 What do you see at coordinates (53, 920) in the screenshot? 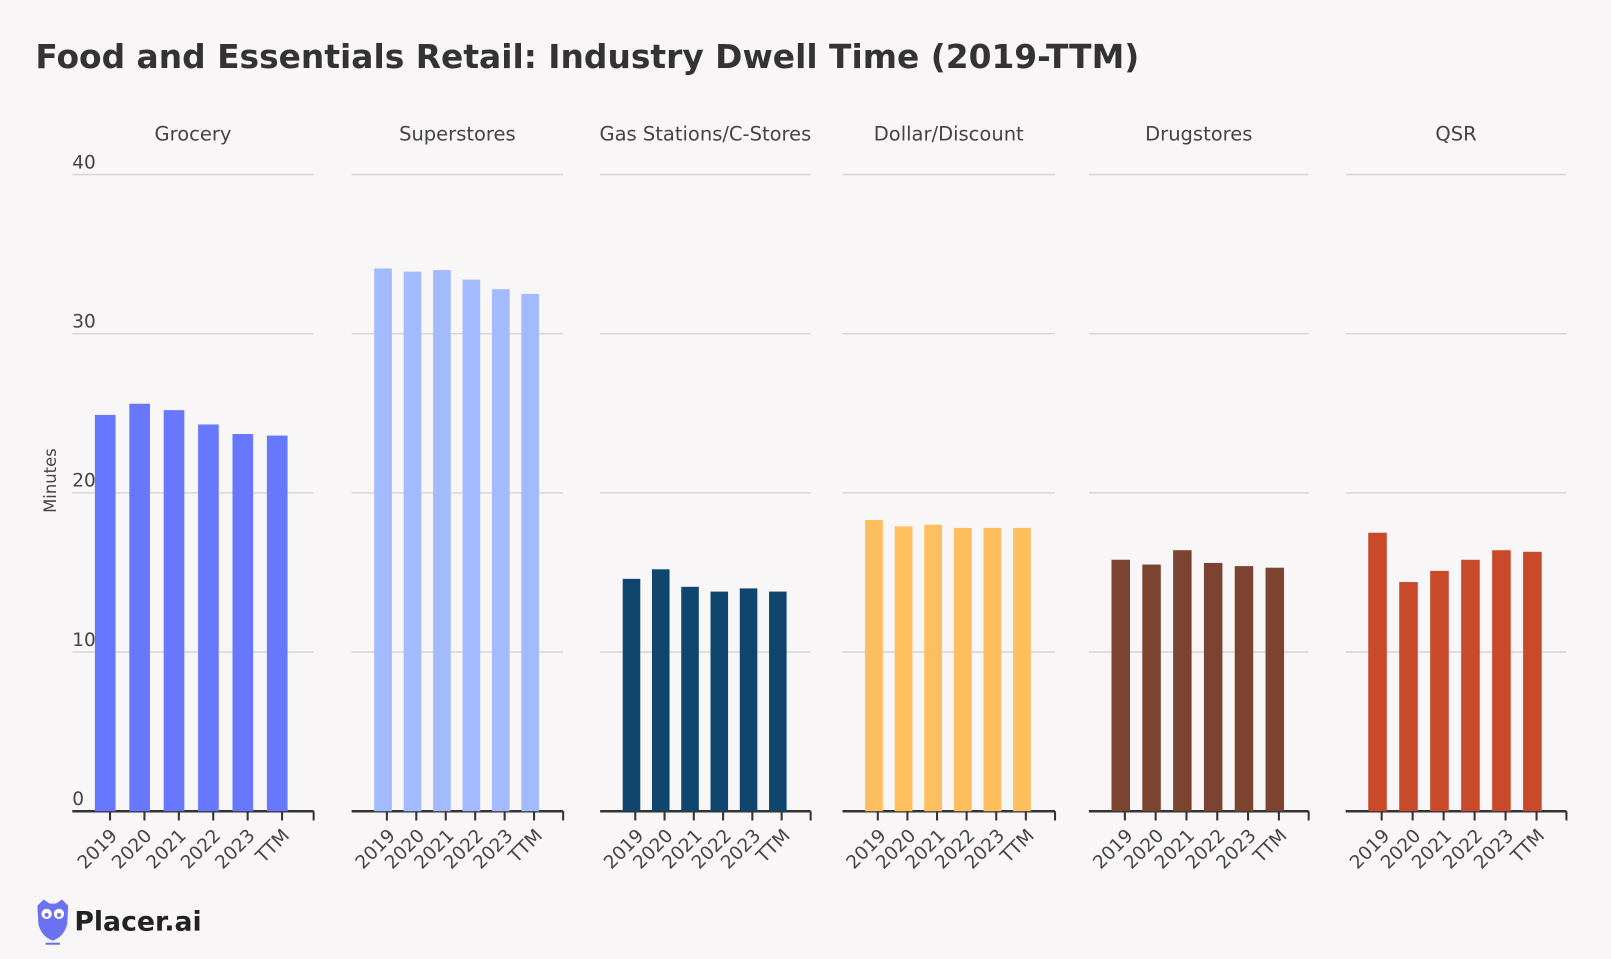
I see `owl-icon` at bounding box center [53, 920].